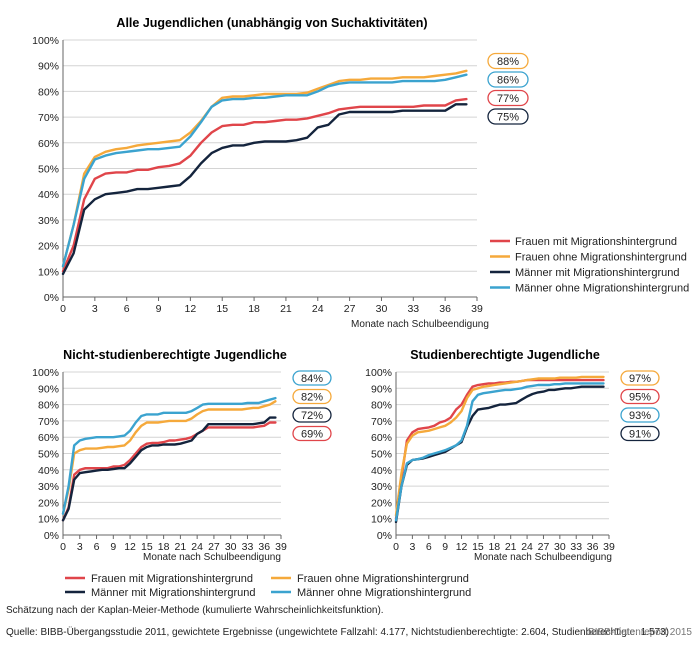  I want to click on y-tick-label-studien: 50%, so click(381, 455).